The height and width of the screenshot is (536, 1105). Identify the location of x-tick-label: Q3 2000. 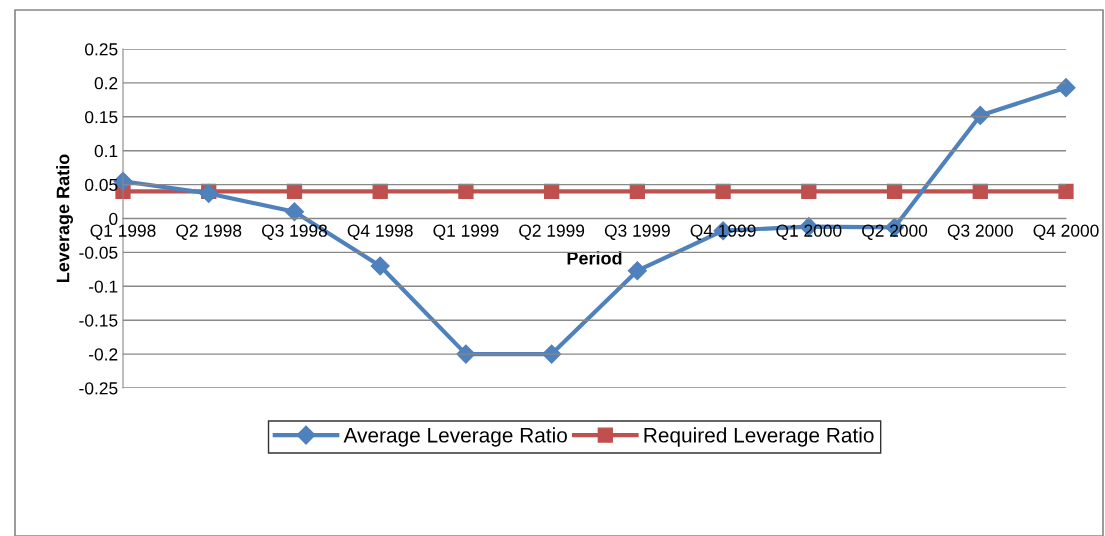
(980, 232).